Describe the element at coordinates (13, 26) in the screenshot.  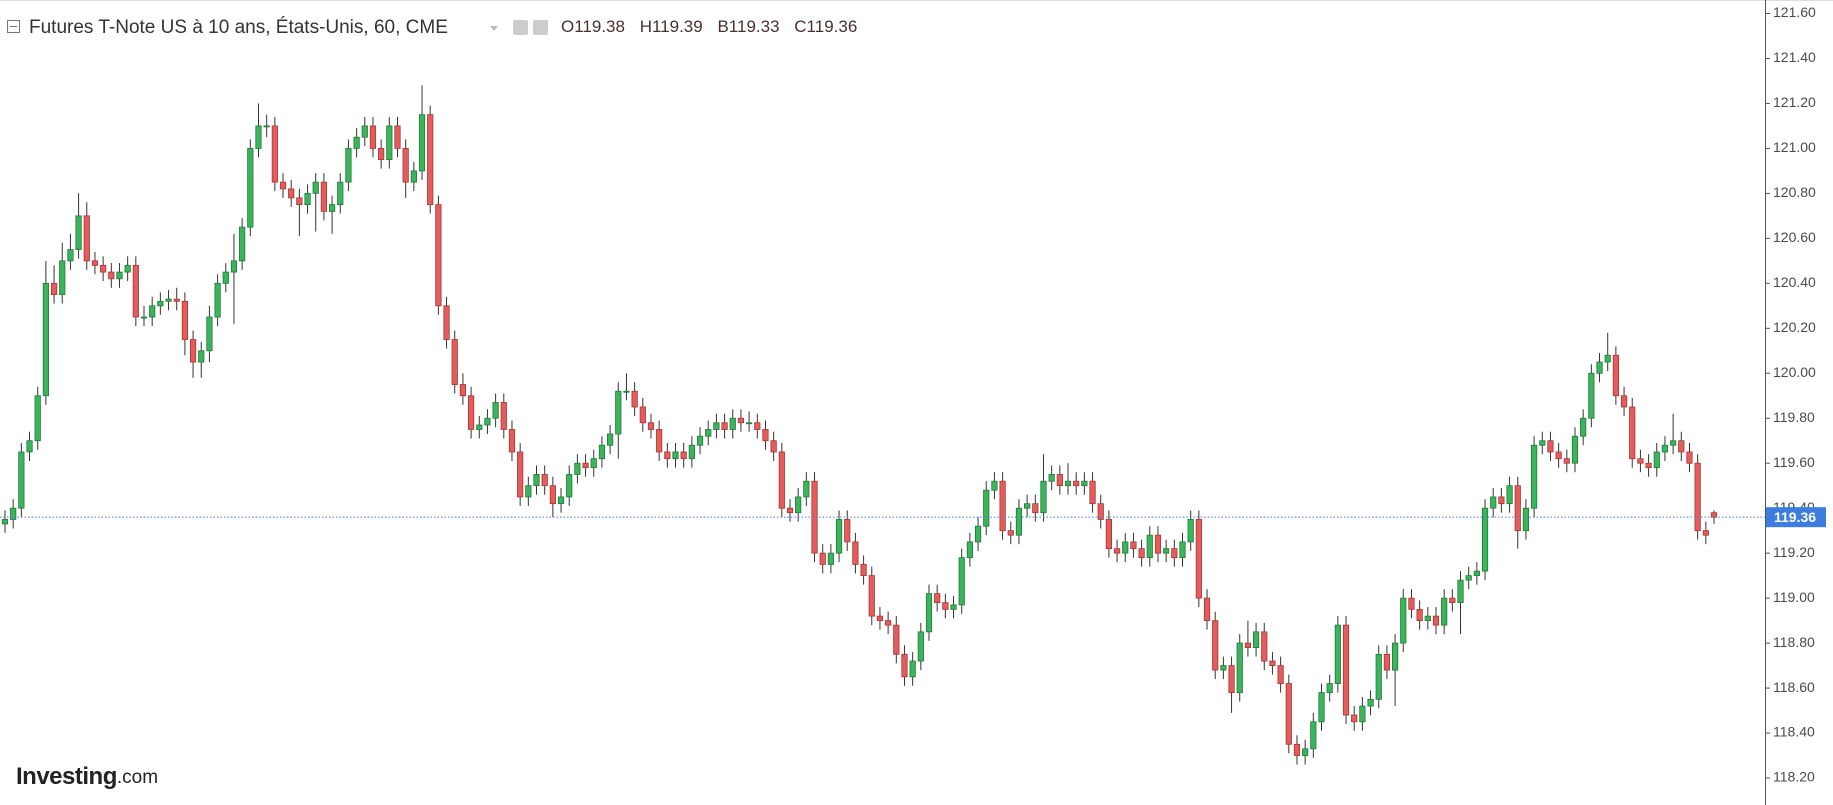
I see `collapse-icon` at that location.